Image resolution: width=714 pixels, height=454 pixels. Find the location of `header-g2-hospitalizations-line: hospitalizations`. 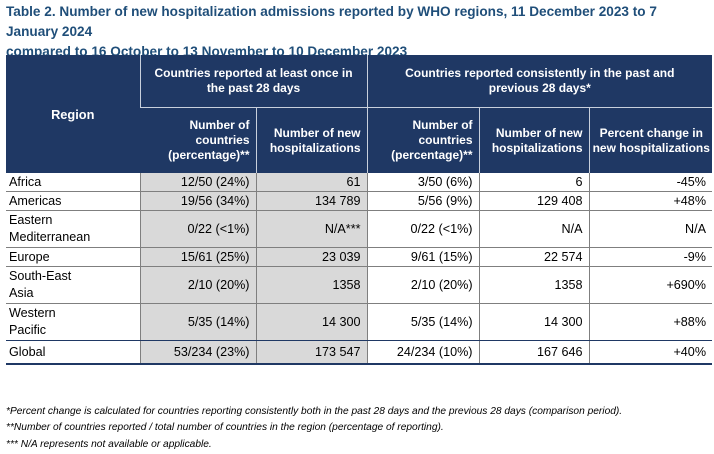

header-g2-hospitalizations-line: hospitalizations is located at coordinates (537, 147).